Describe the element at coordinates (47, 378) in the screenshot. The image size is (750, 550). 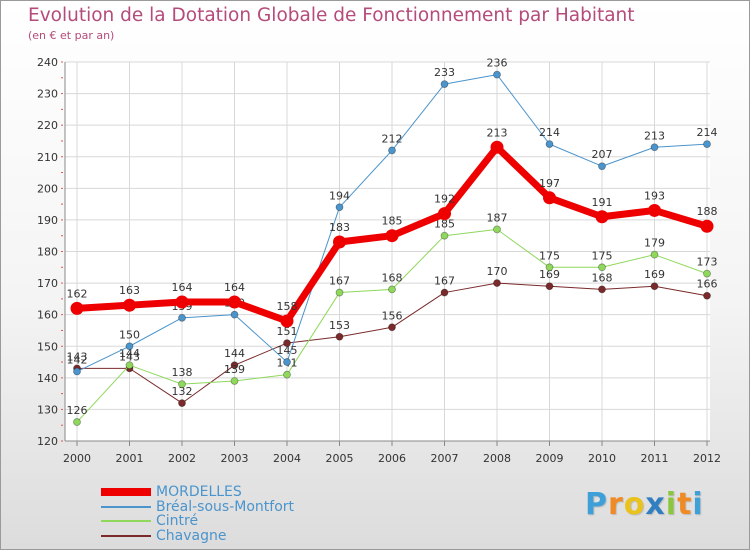
I see `y-tick-label: 140` at that location.